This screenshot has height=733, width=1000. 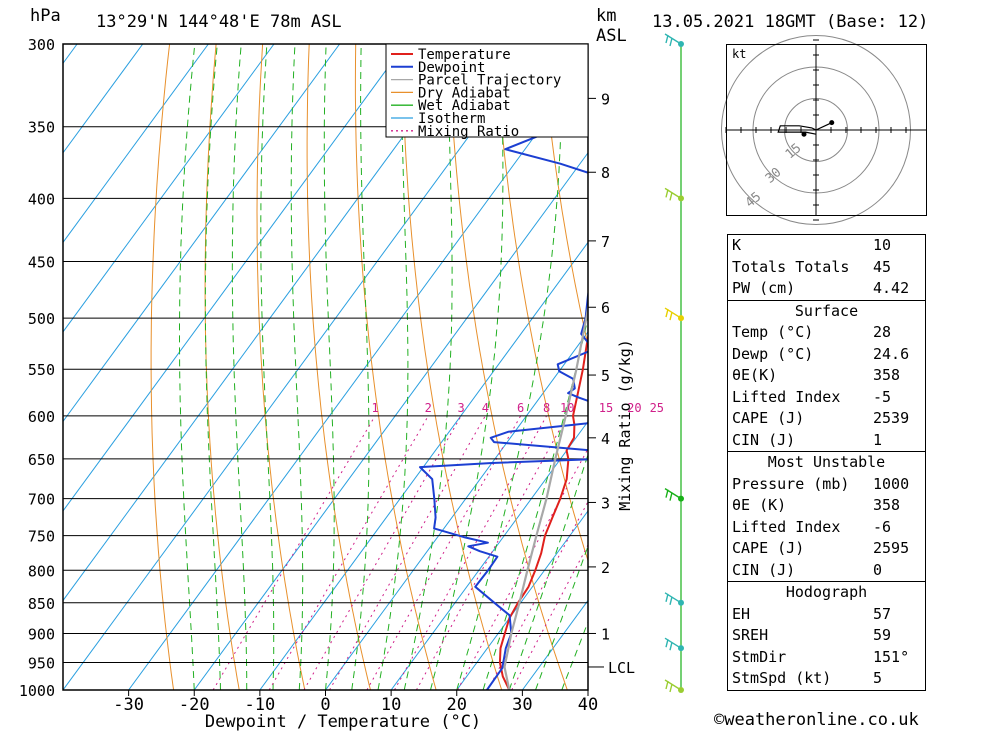 I want to click on hodograph-label: SREH, so click(x=750, y=635).